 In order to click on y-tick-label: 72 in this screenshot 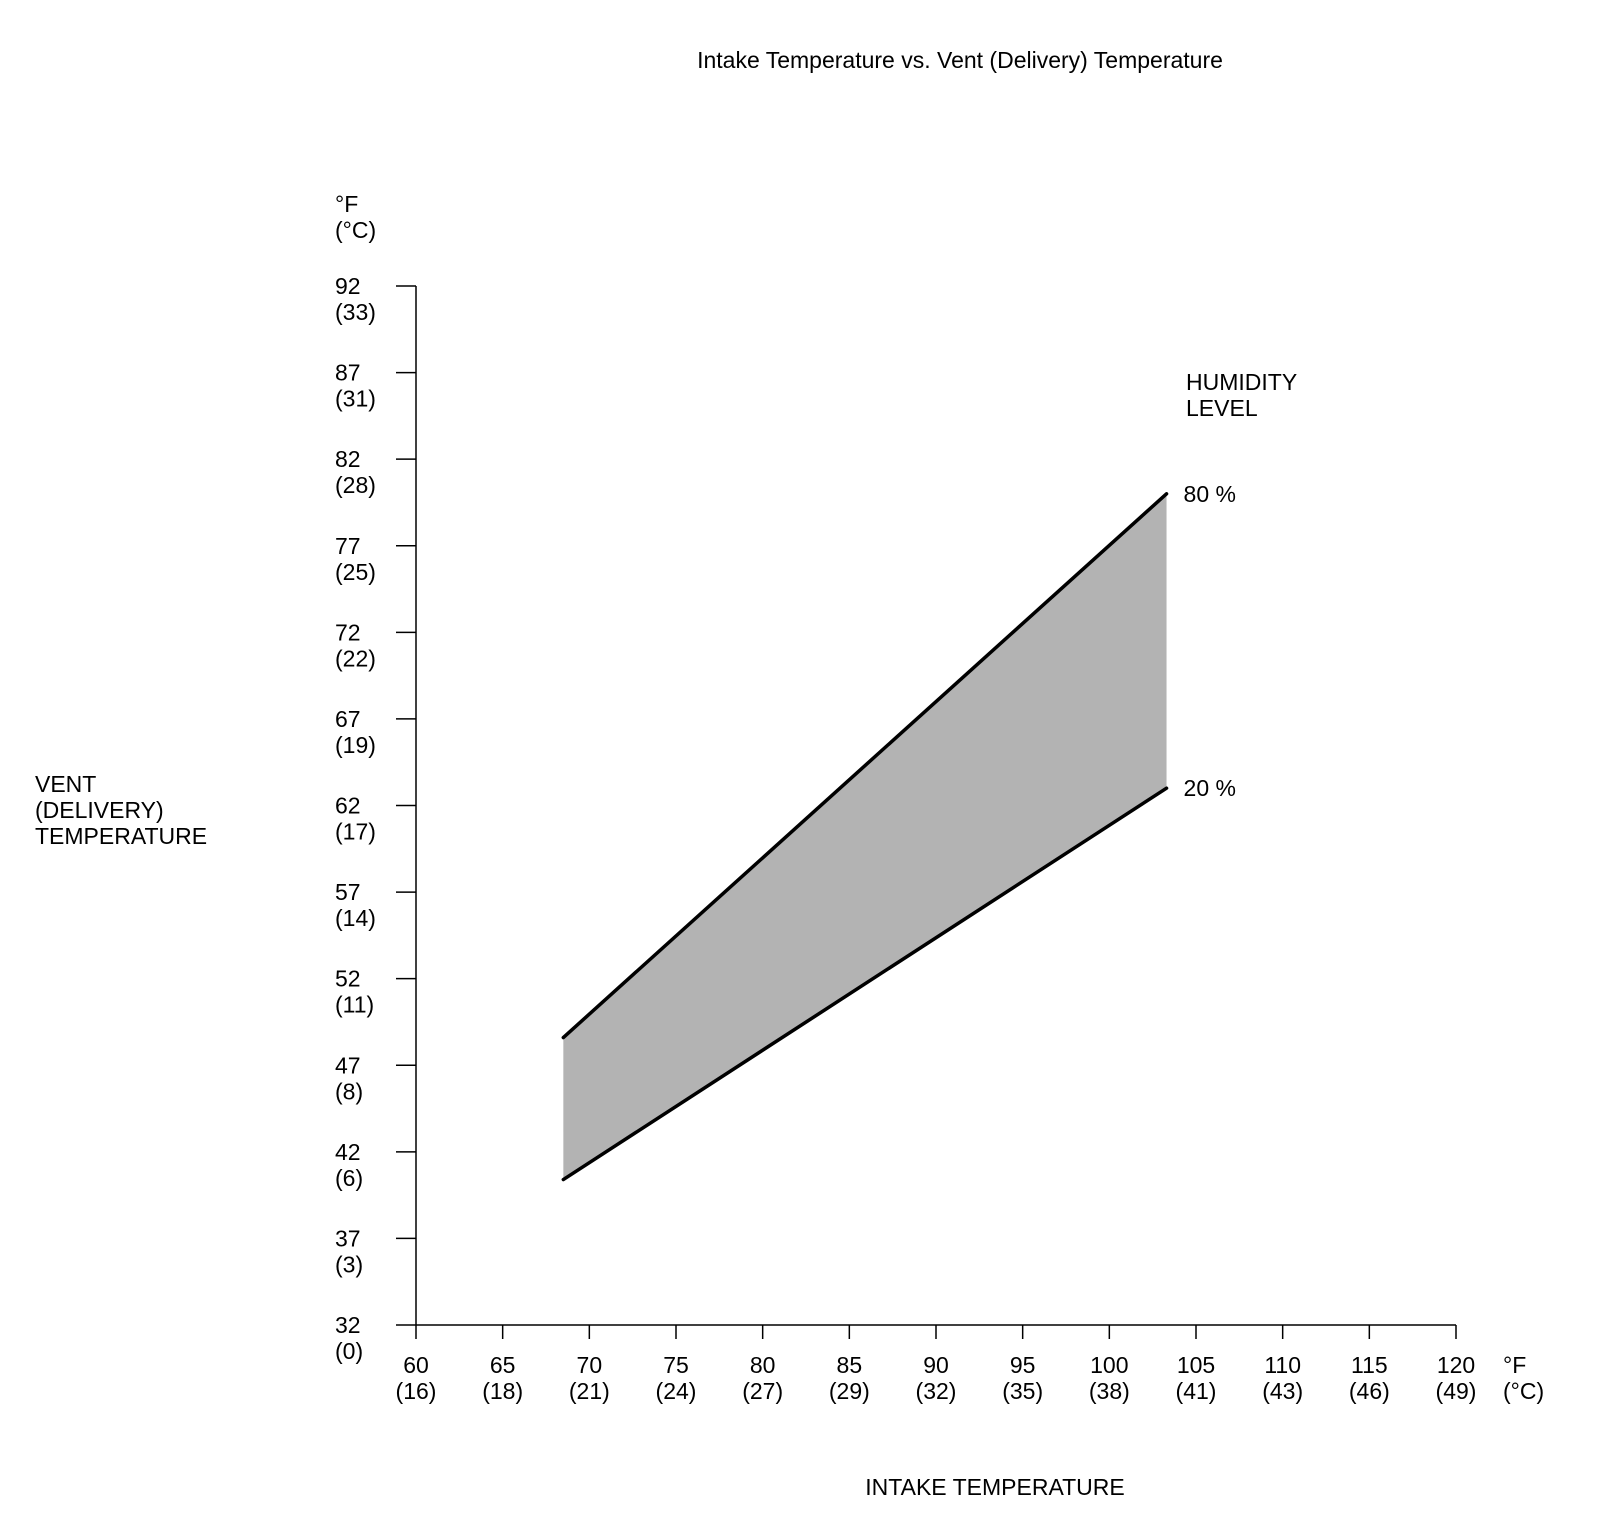, I will do `click(348, 632)`.